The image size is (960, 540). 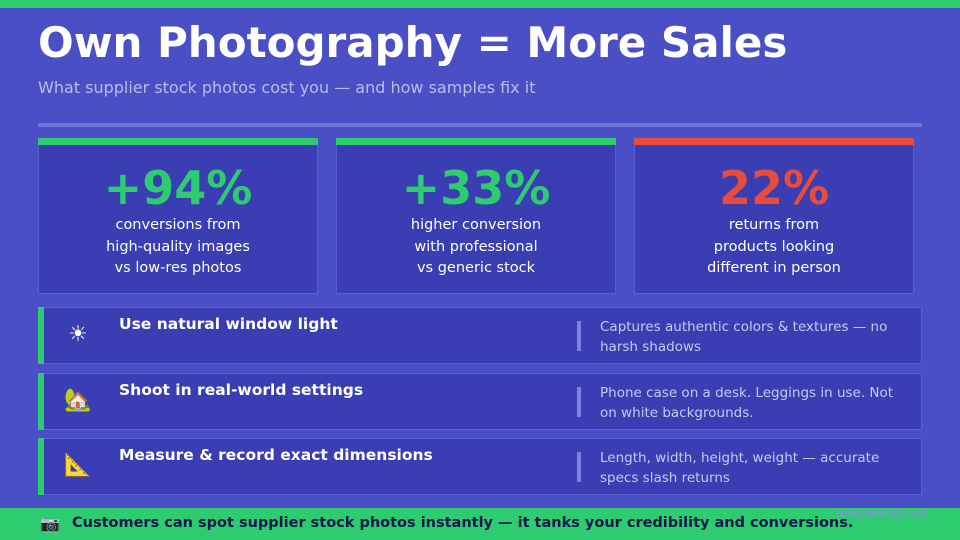 What do you see at coordinates (774, 225) in the screenshot?
I see `stat-line: returns from` at bounding box center [774, 225].